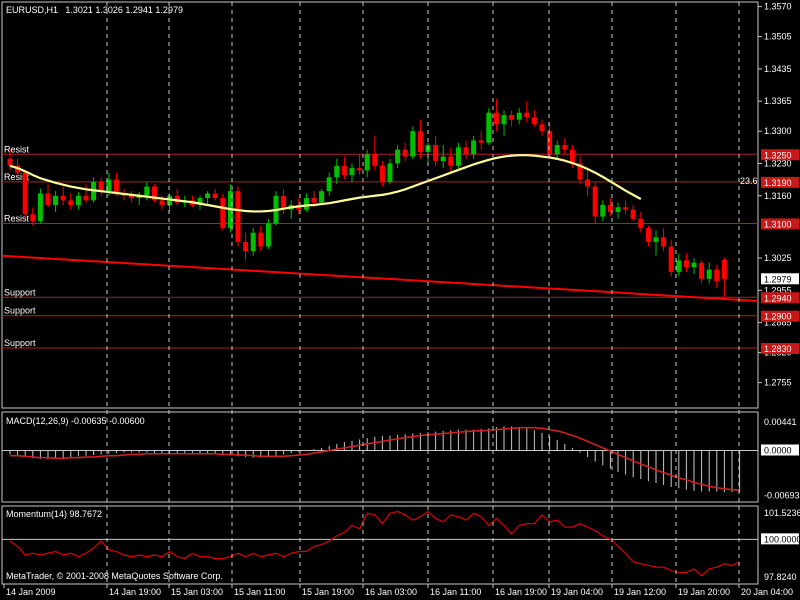 The image size is (800, 600). I want to click on price-tick-label: 1.3505, so click(778, 37).